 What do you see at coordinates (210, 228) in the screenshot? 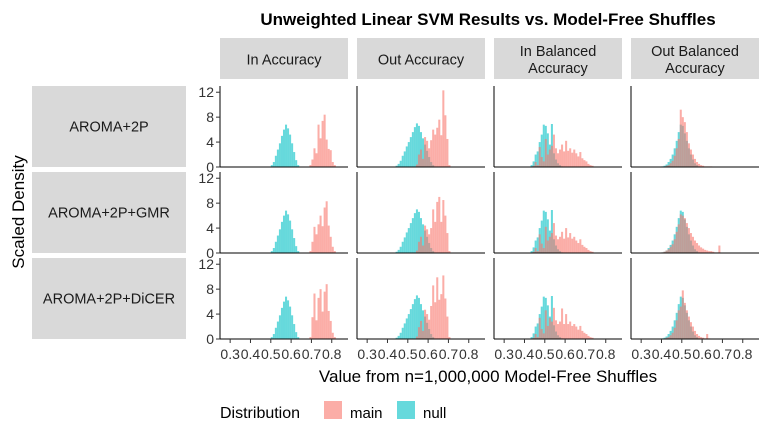
I see `y-tick-label: 4` at bounding box center [210, 228].